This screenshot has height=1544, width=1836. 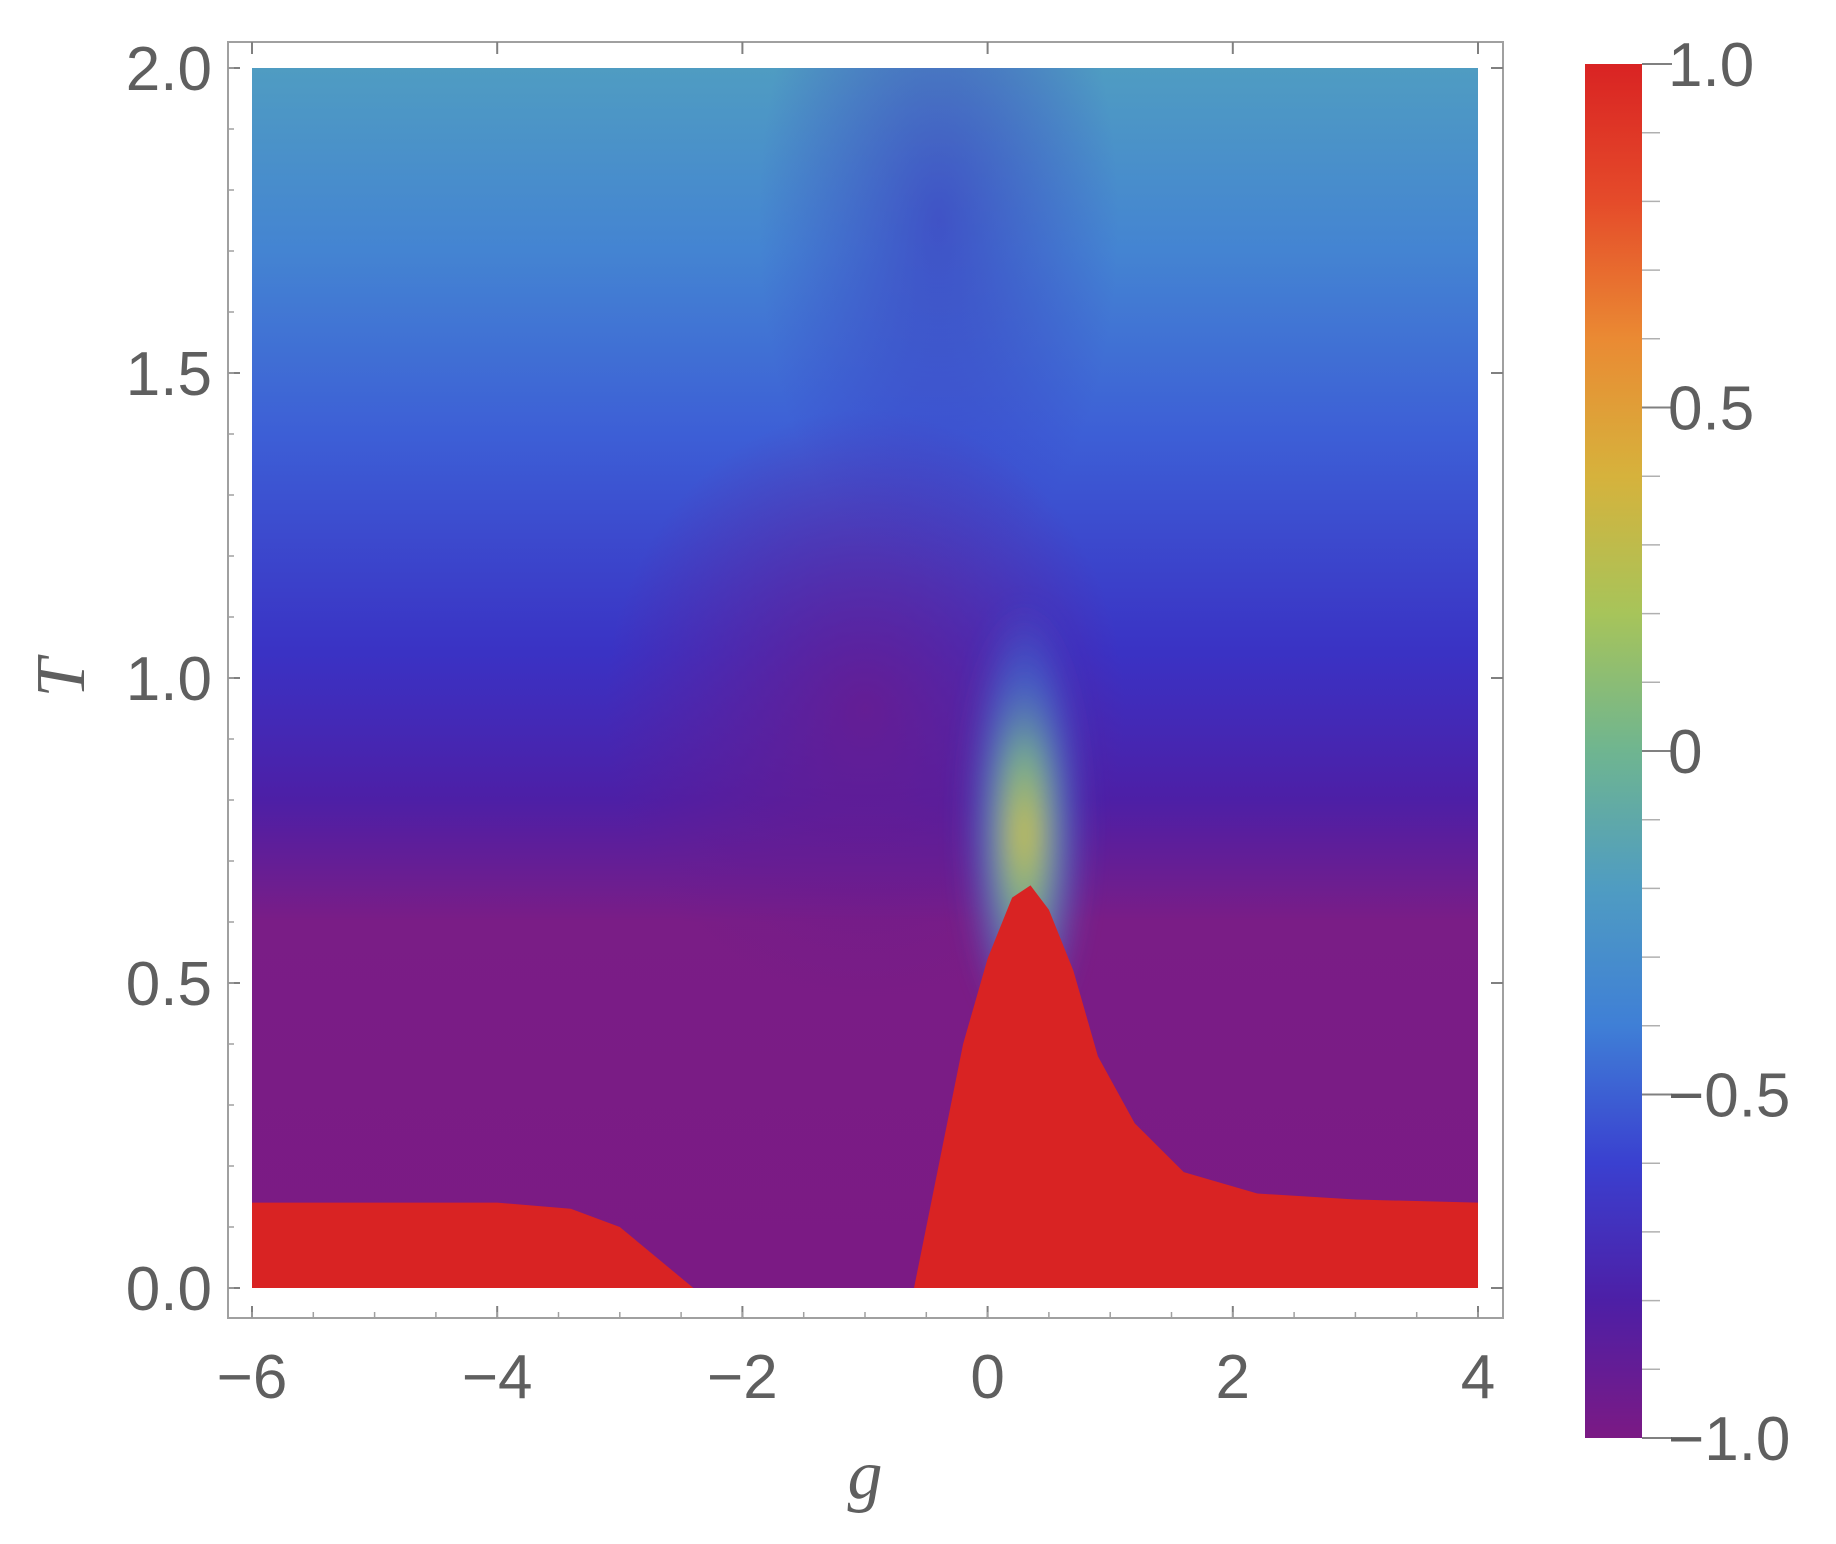 What do you see at coordinates (169, 374) in the screenshot?
I see `y-tick-label: 1.5` at bounding box center [169, 374].